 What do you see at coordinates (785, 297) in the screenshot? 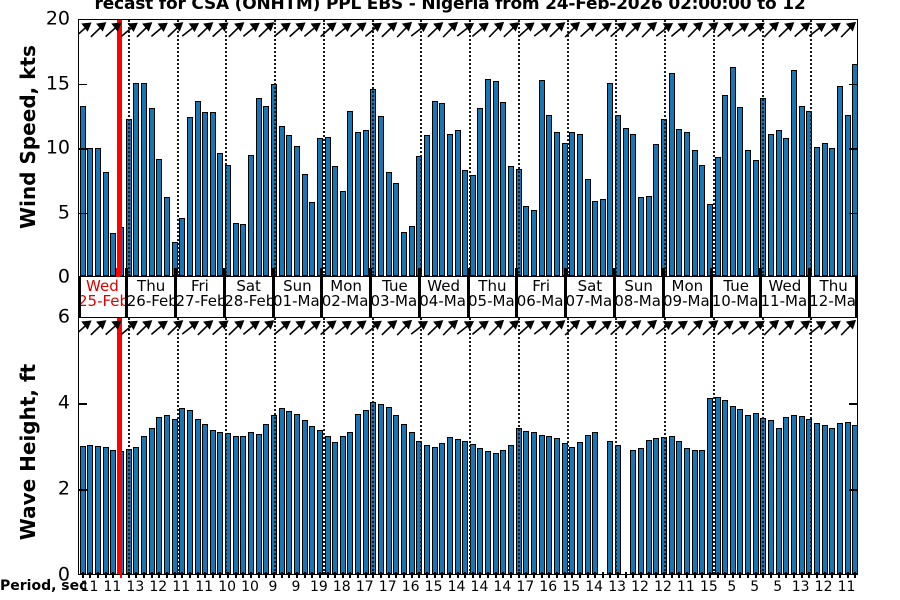
I see `date-axis-day-11-mar: Wed 11-Mar` at bounding box center [785, 297].